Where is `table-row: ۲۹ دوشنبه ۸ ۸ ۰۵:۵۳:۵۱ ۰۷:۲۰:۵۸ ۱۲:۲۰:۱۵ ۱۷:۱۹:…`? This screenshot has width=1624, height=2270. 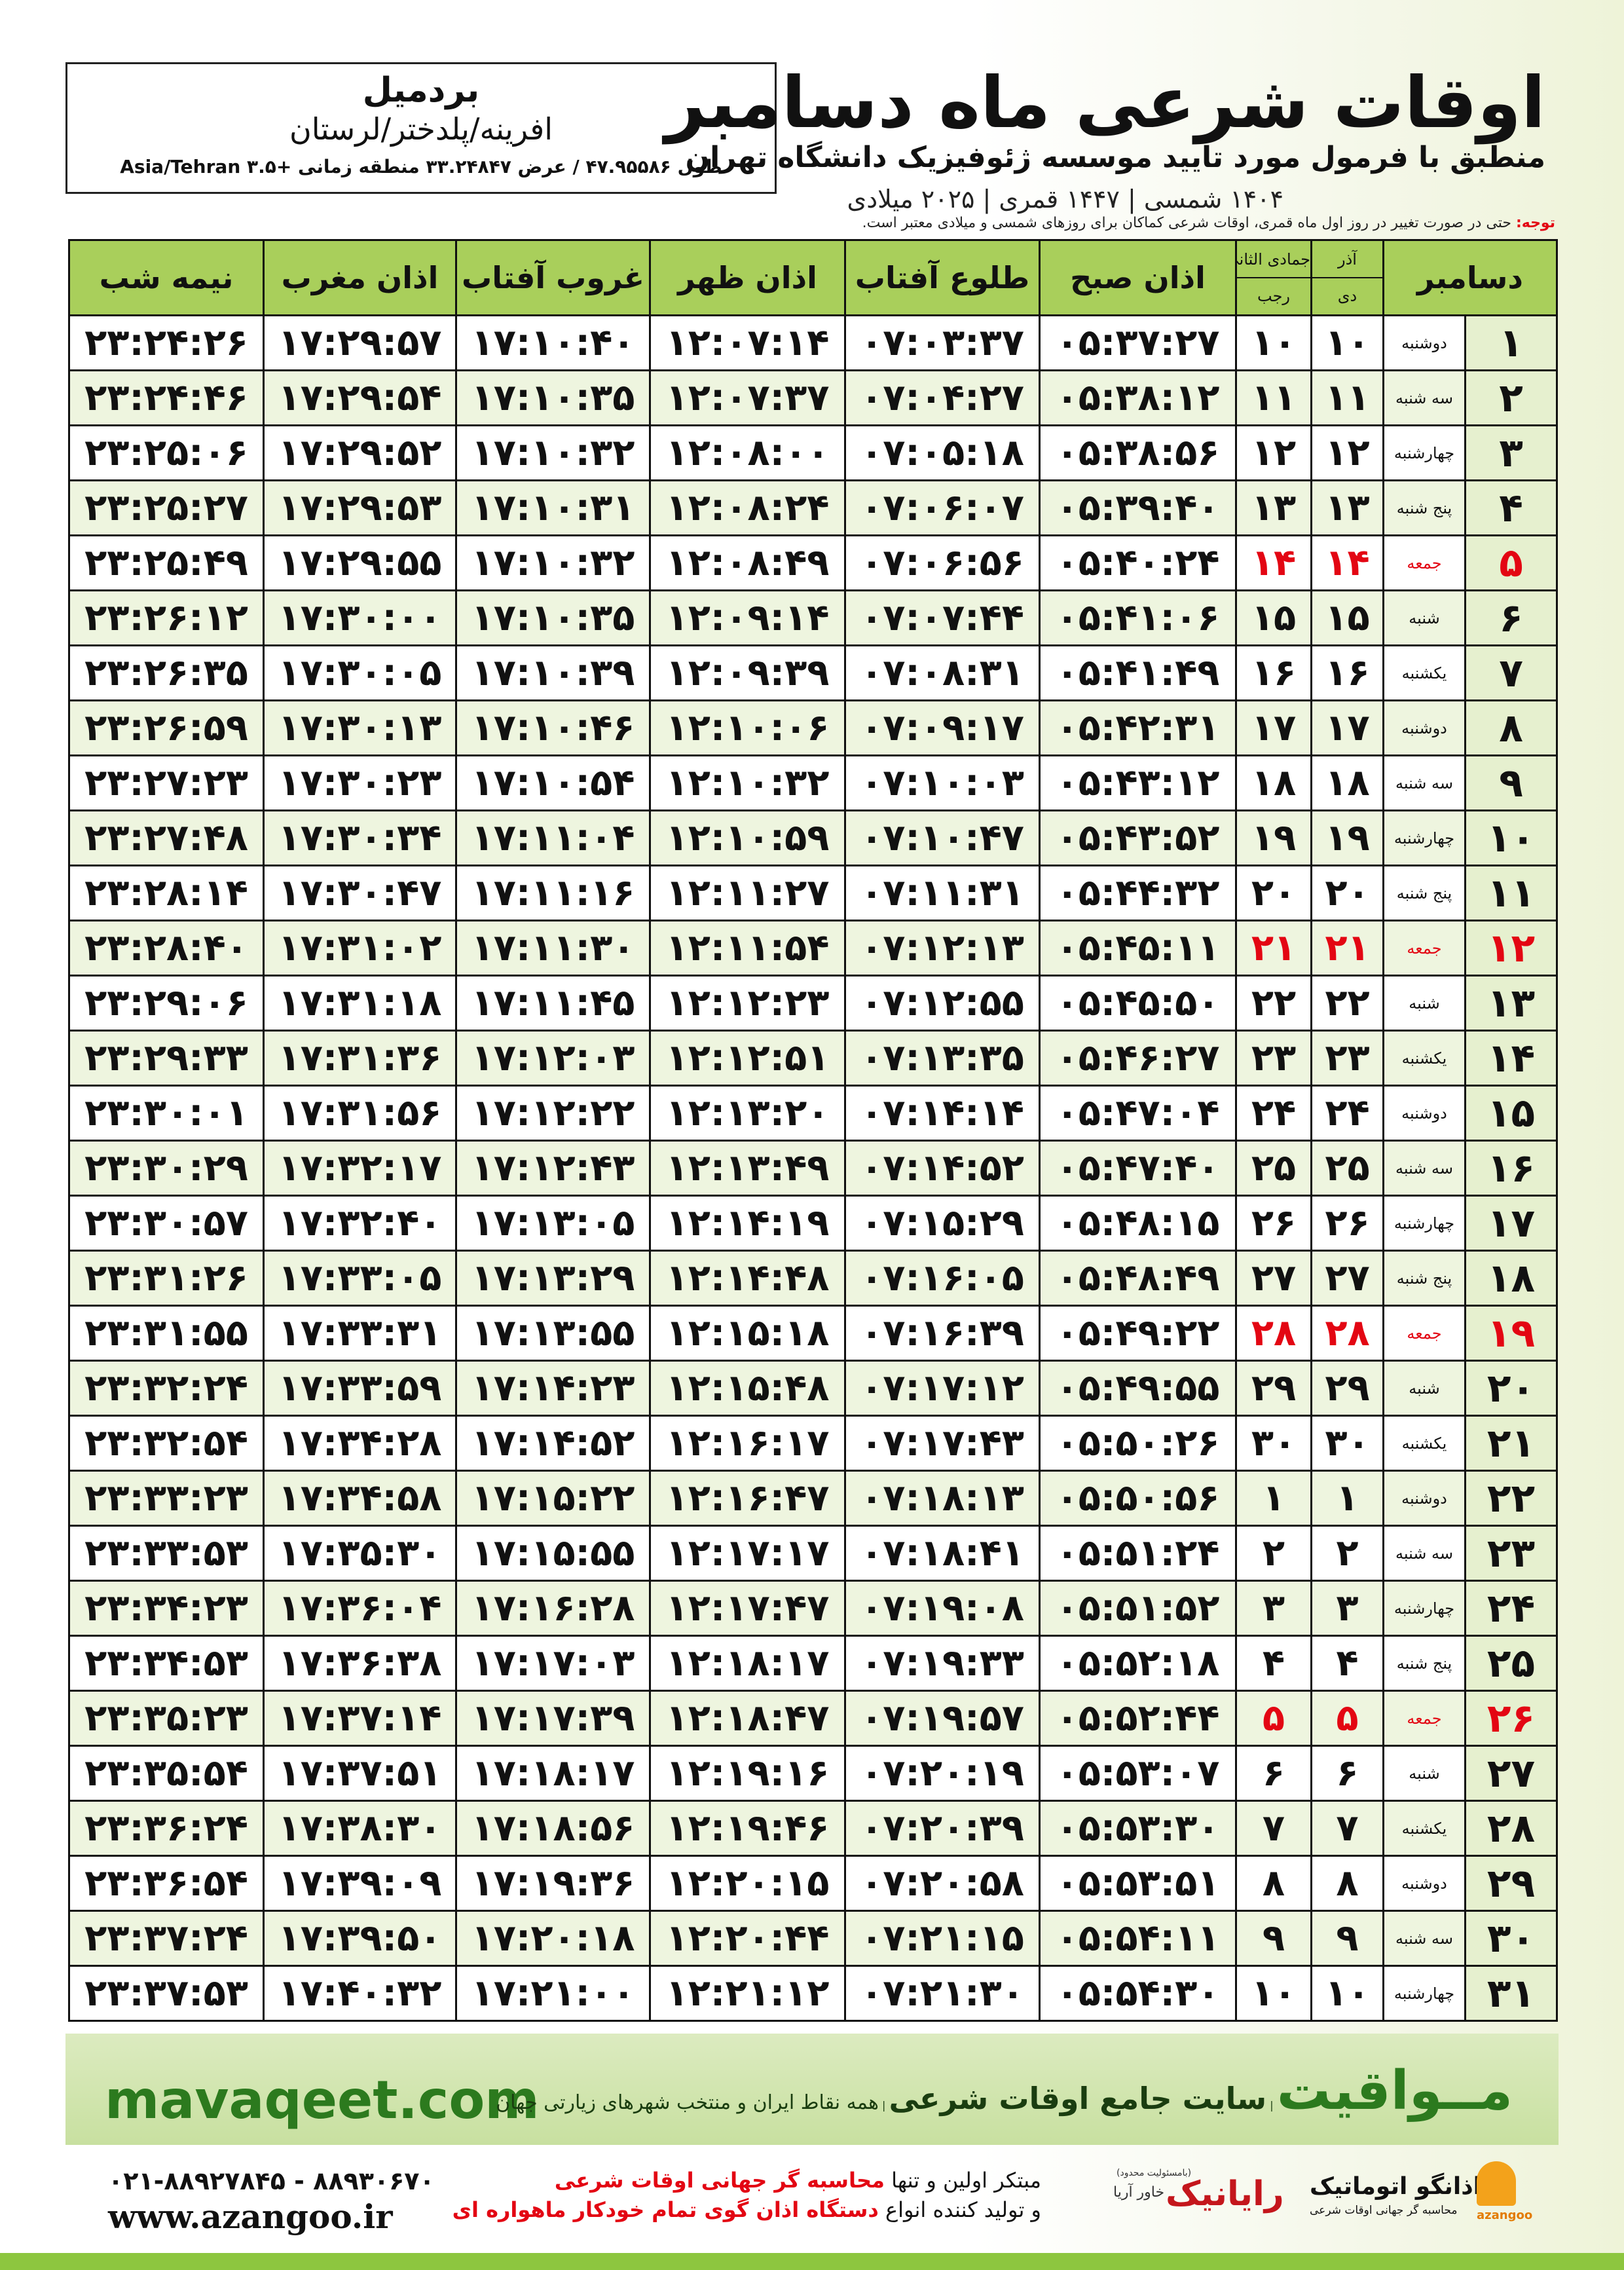
table-row: ۲۹ دوشنبه ۸ ۸ ۰۵:۵۳:۵۱ ۰۷:۲۰:۵۸ ۱۲:۲۰:۱۵ ۱۷:۱۹:… is located at coordinates (813, 1883).